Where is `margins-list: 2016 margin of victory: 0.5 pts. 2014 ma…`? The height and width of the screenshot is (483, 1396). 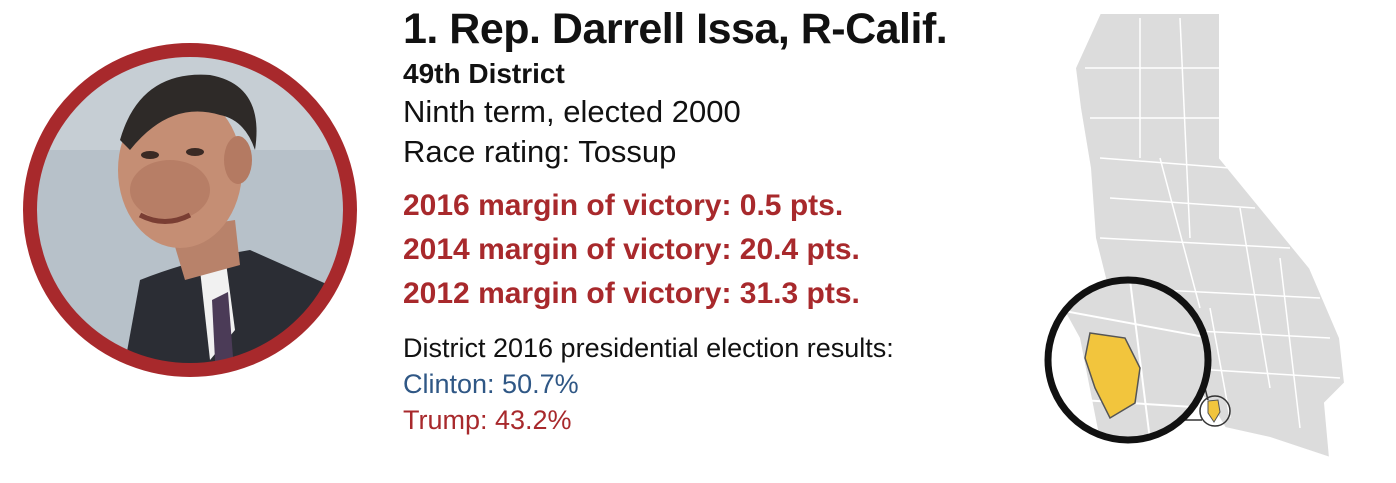 margins-list: 2016 margin of victory: 0.5 pts. 2014 ma… is located at coordinates (723, 250).